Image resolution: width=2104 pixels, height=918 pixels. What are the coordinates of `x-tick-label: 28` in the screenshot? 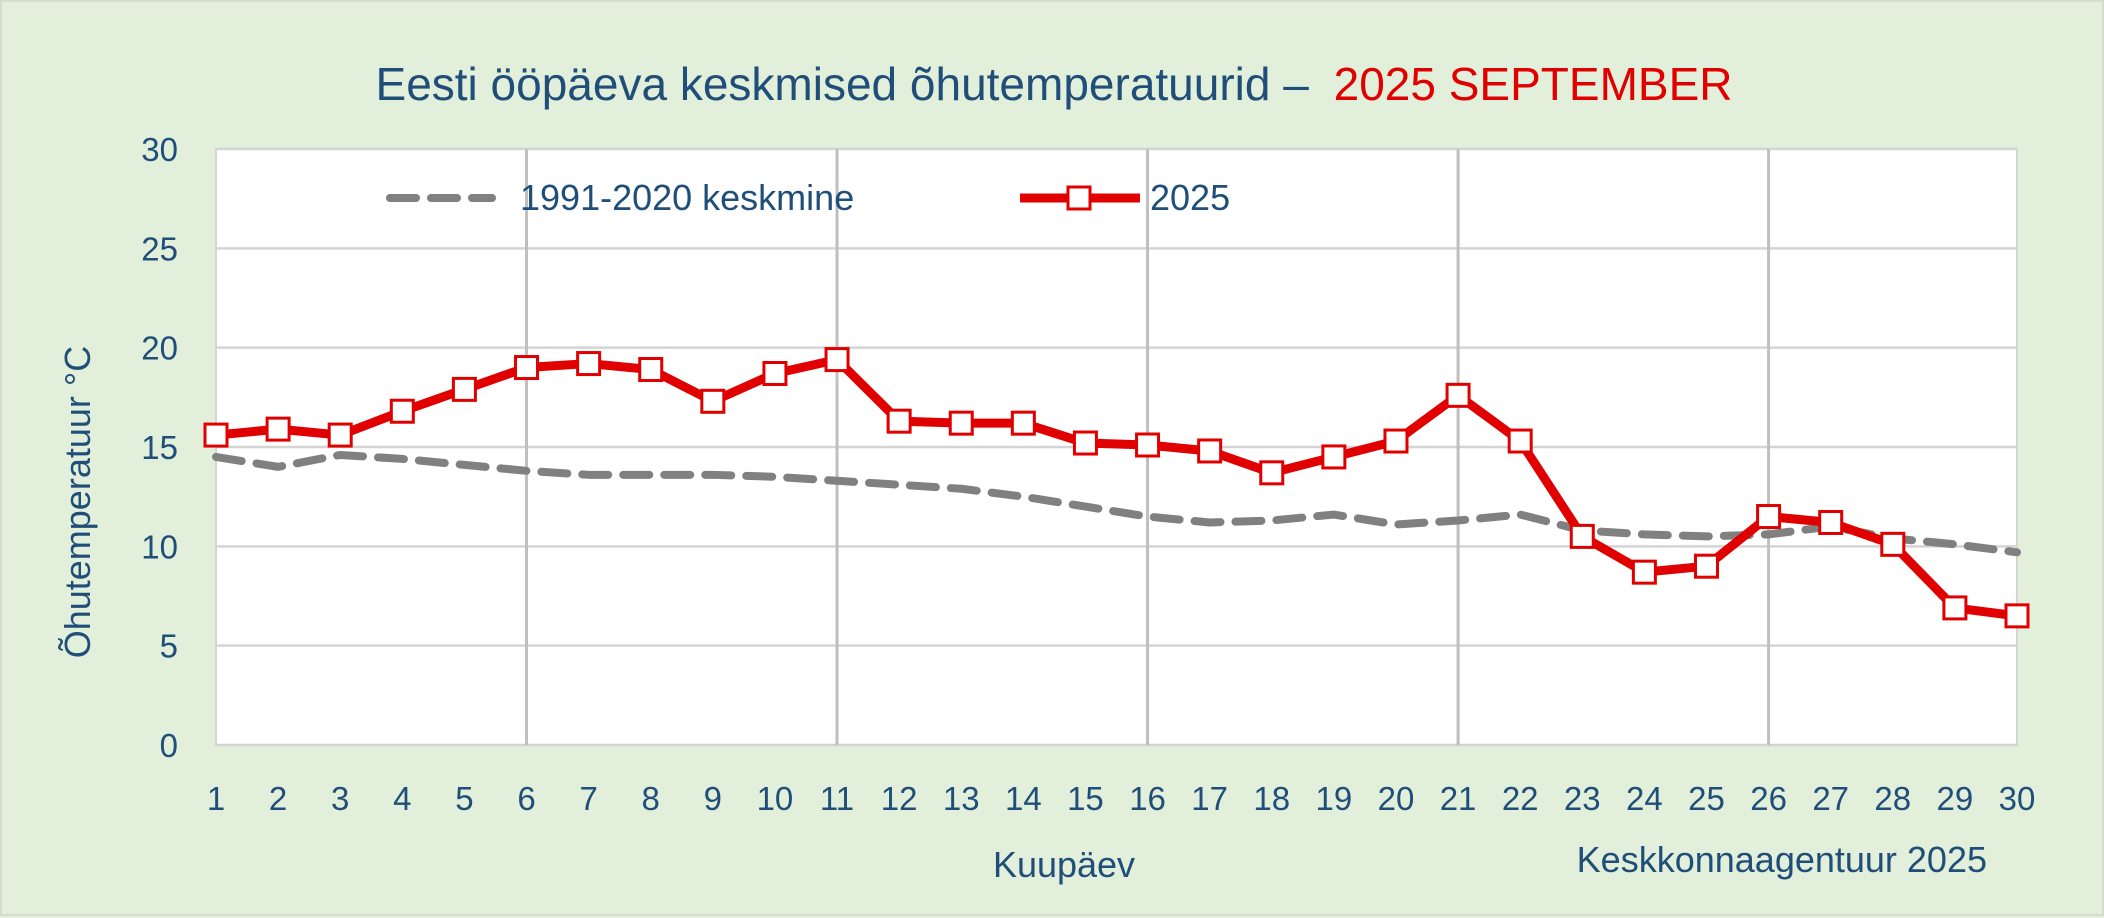 It's located at (1892, 798).